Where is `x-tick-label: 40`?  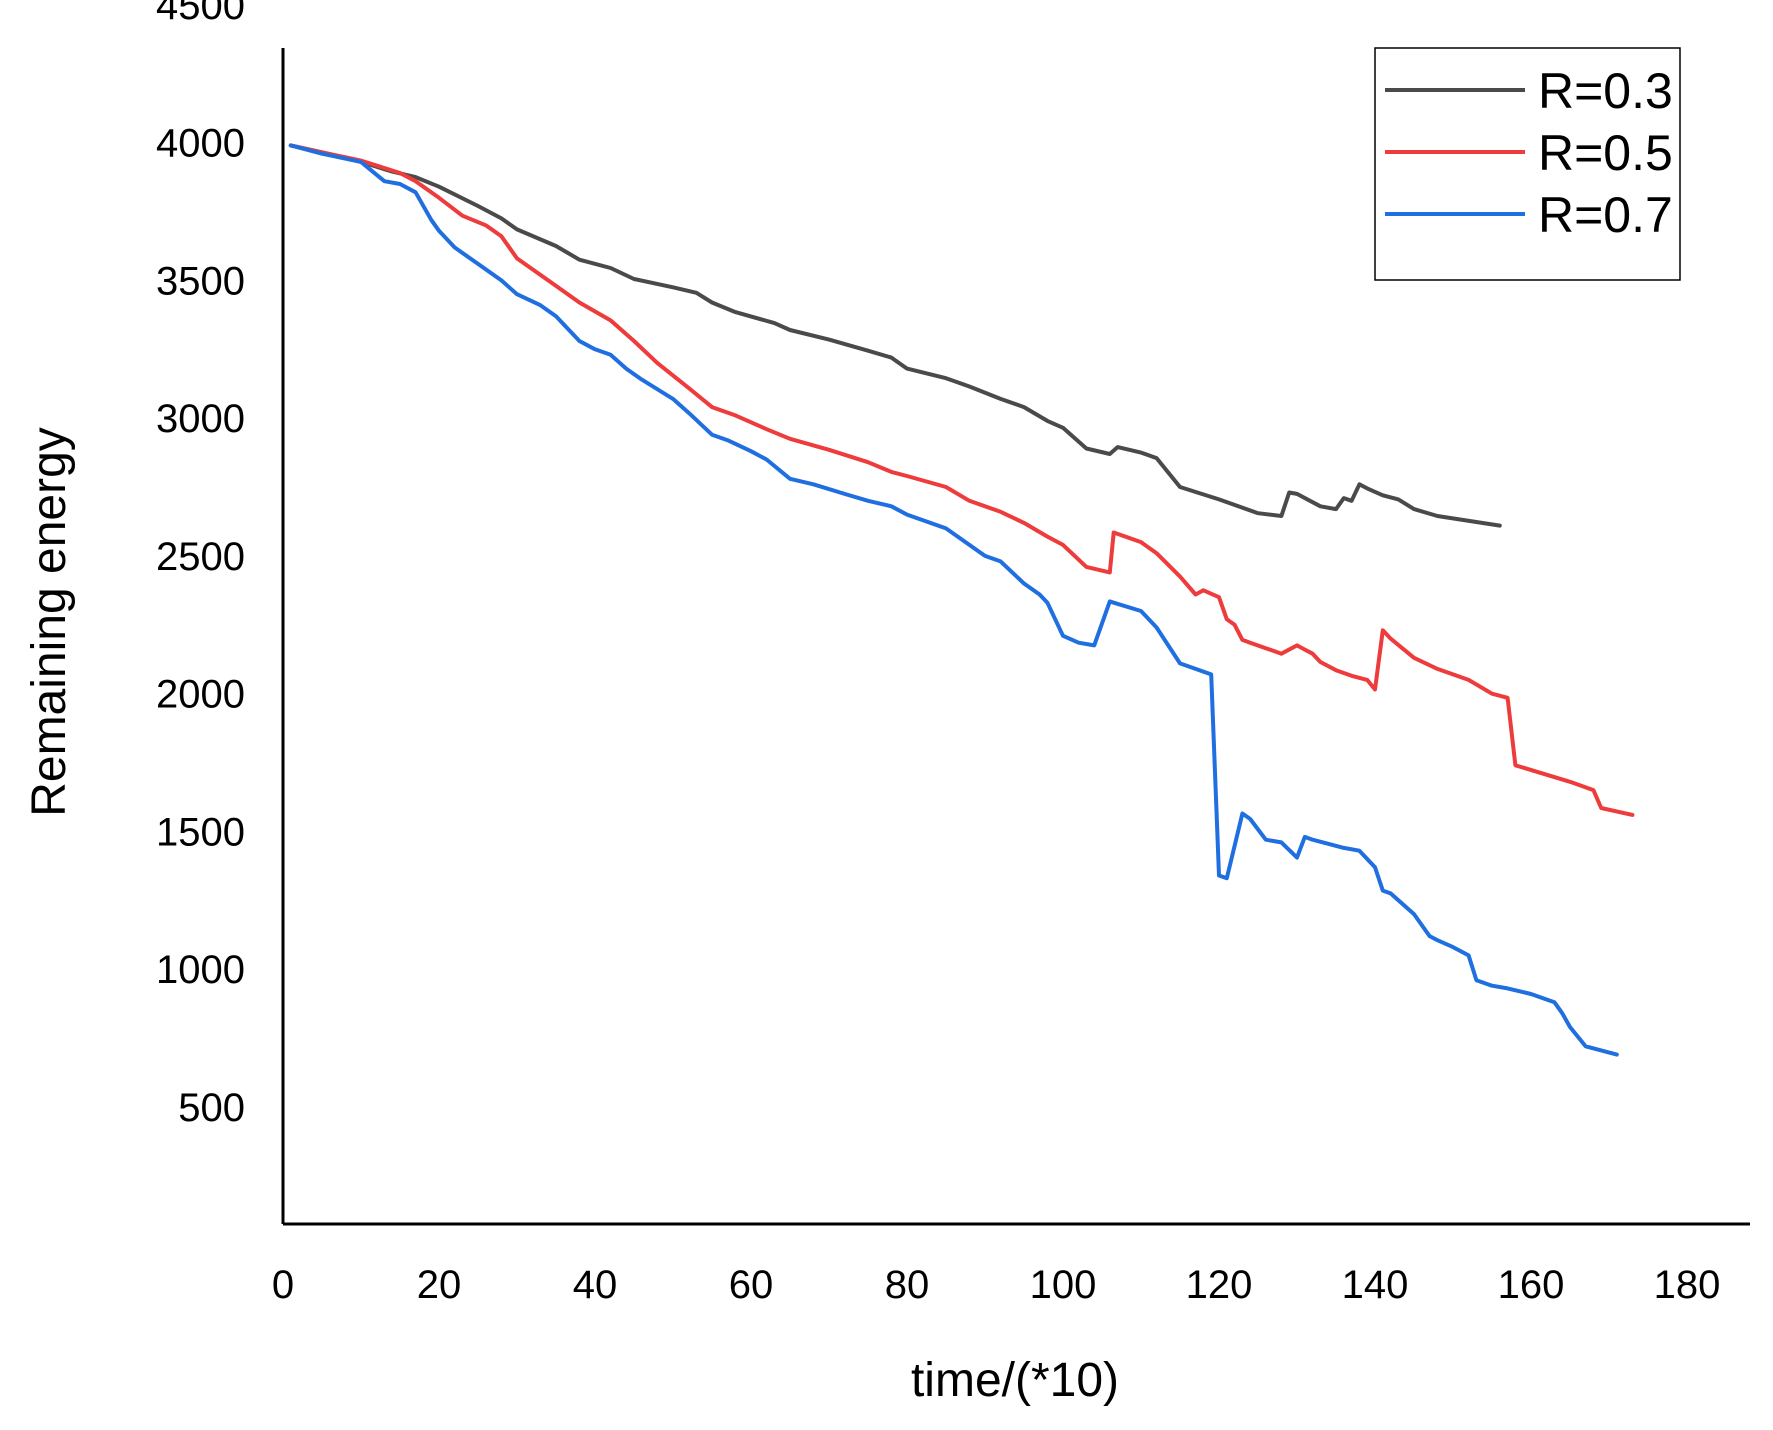 x-tick-label: 40 is located at coordinates (595, 1285).